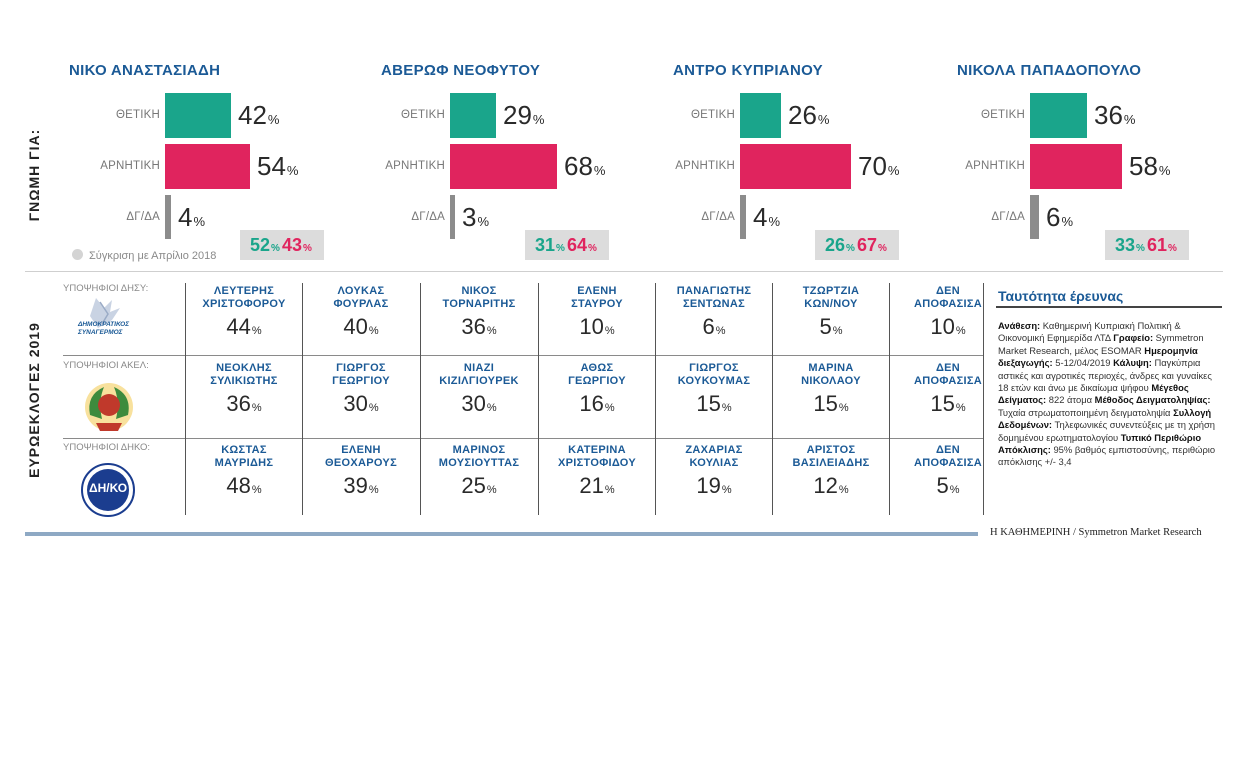 This screenshot has width=1255, height=781. I want to click on candidate-first-name: ΚΩΣΤΑΣ, so click(244, 450).